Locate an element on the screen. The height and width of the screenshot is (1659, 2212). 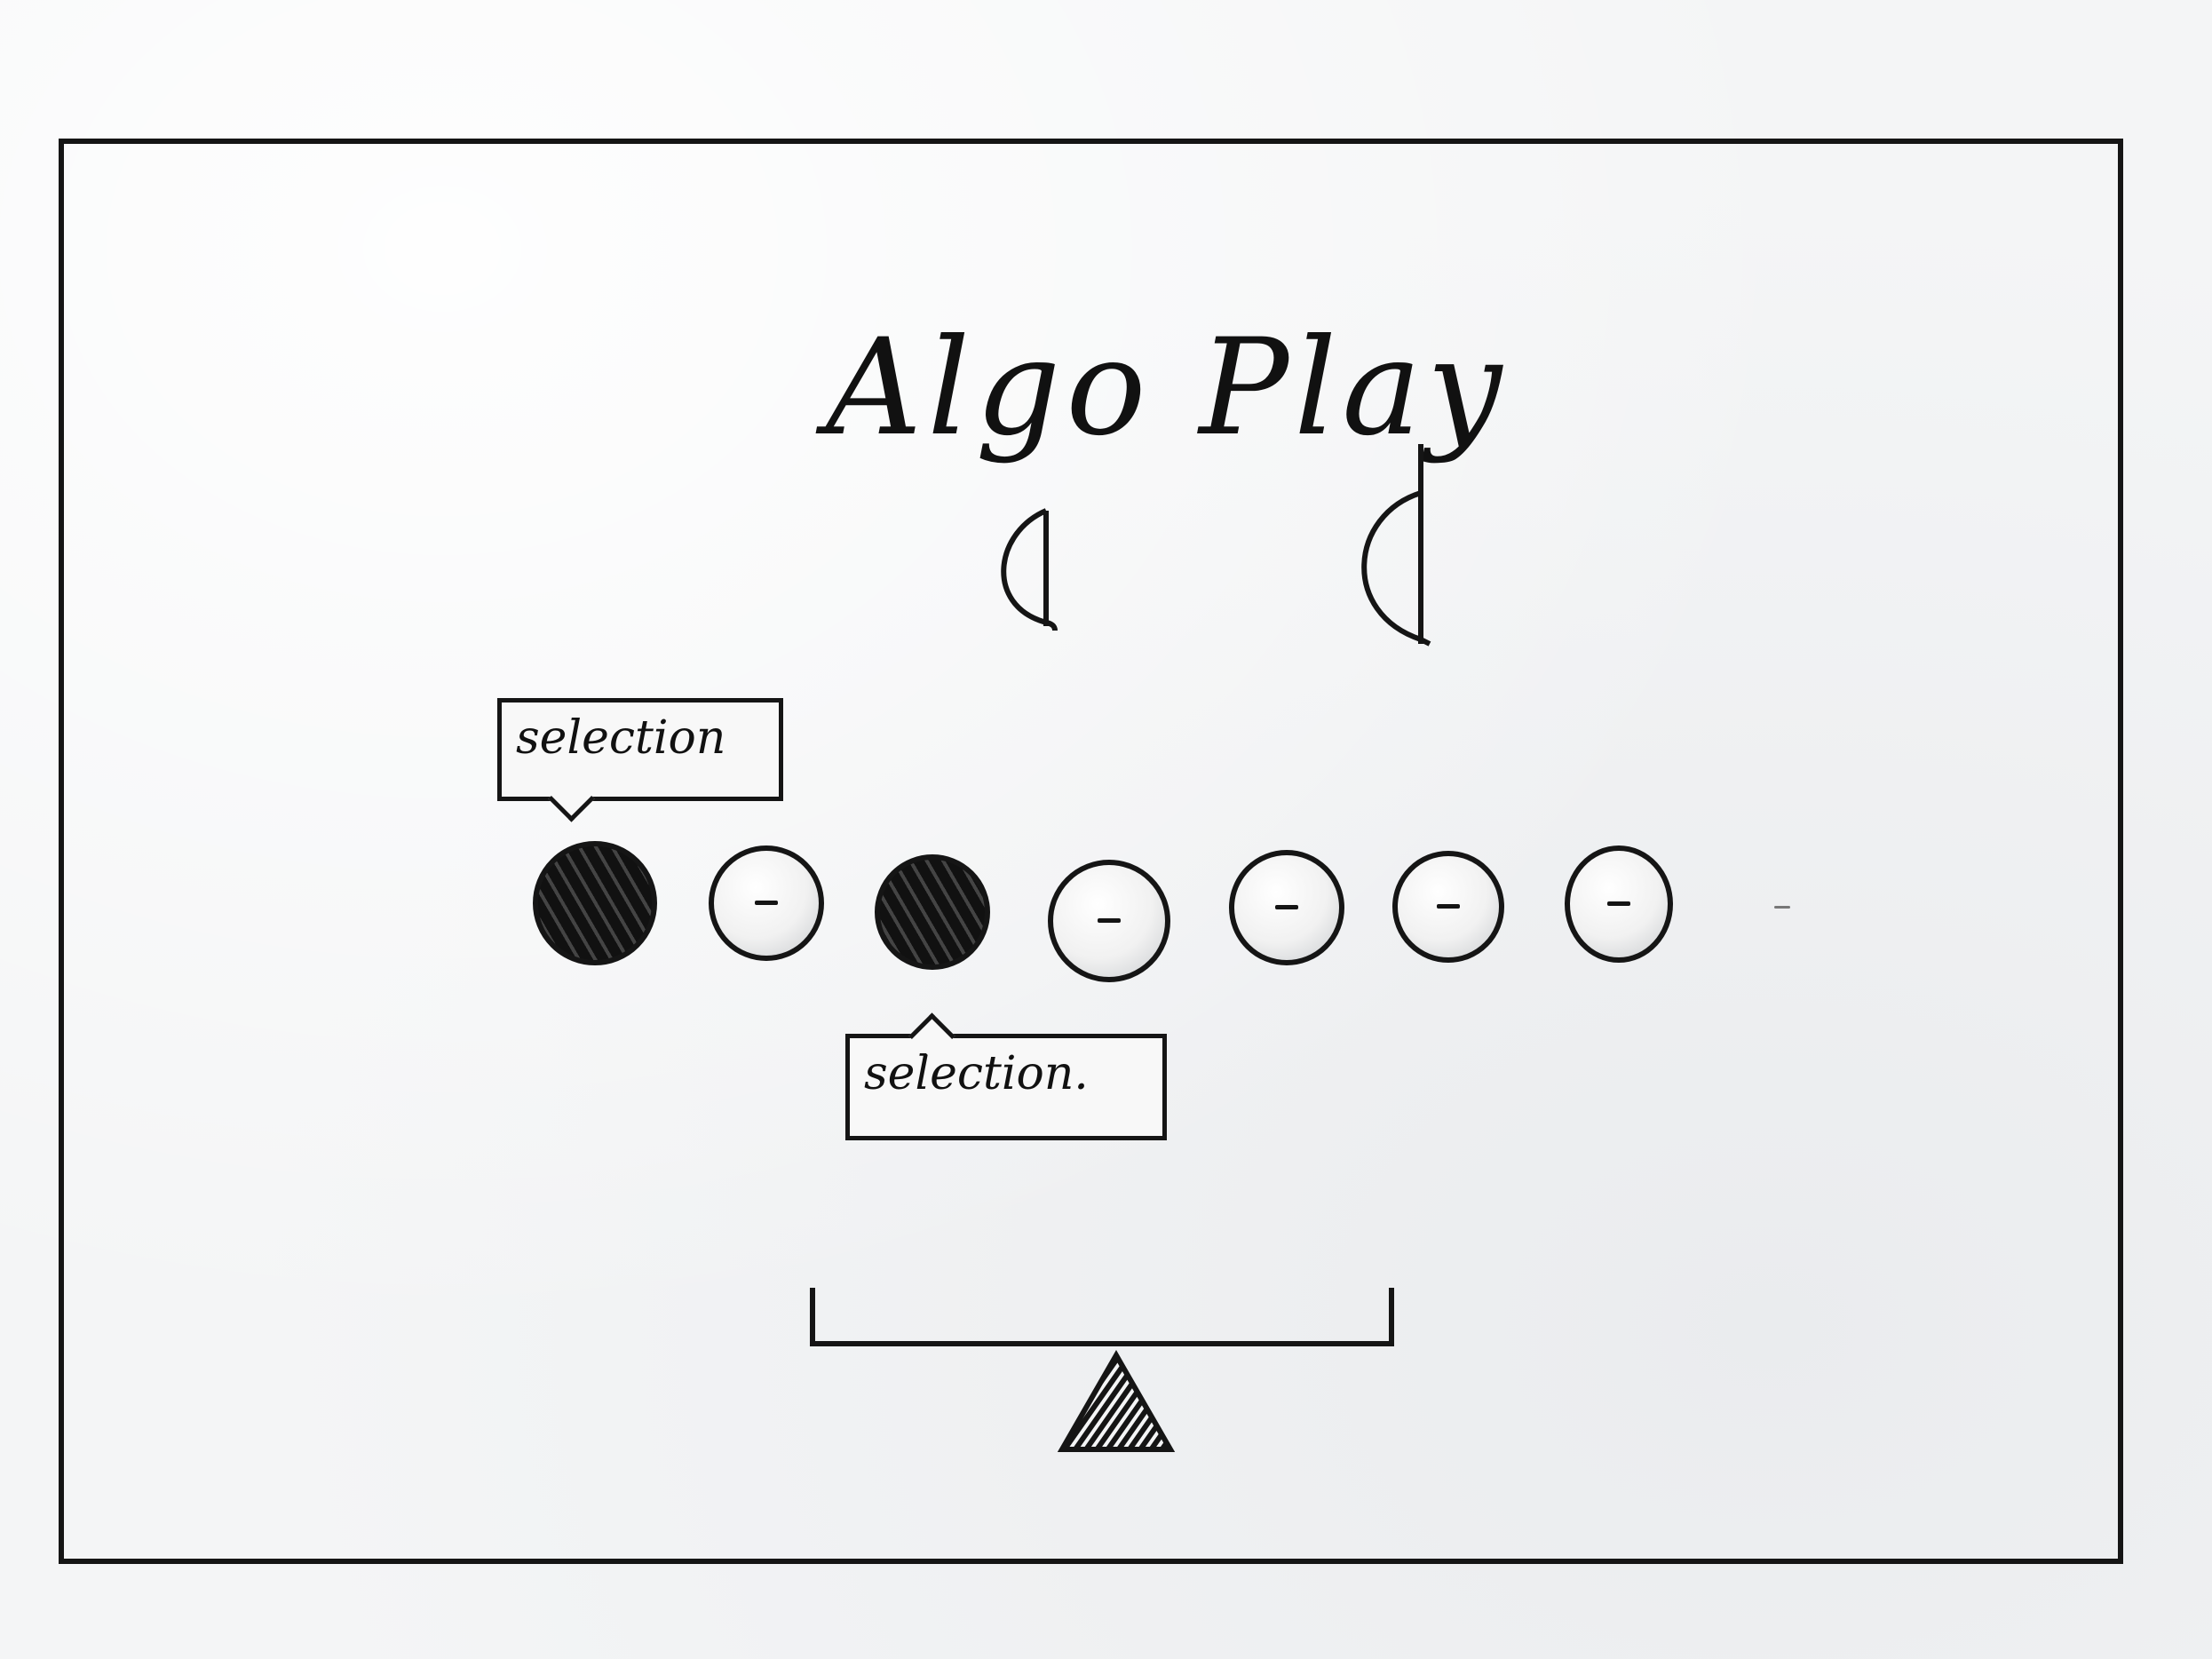
bubble-3-selected is located at coordinates (932, 912).